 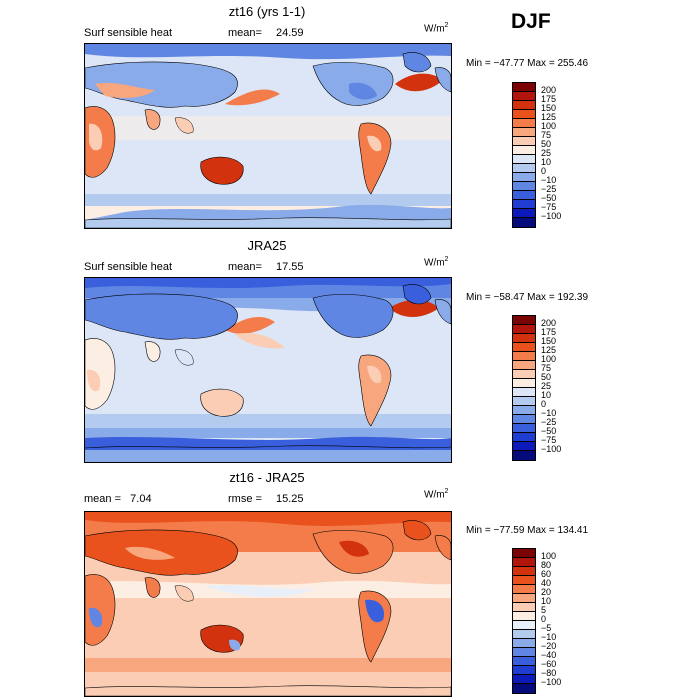 I want to click on panel-2-colorbar, so click(x=524, y=388).